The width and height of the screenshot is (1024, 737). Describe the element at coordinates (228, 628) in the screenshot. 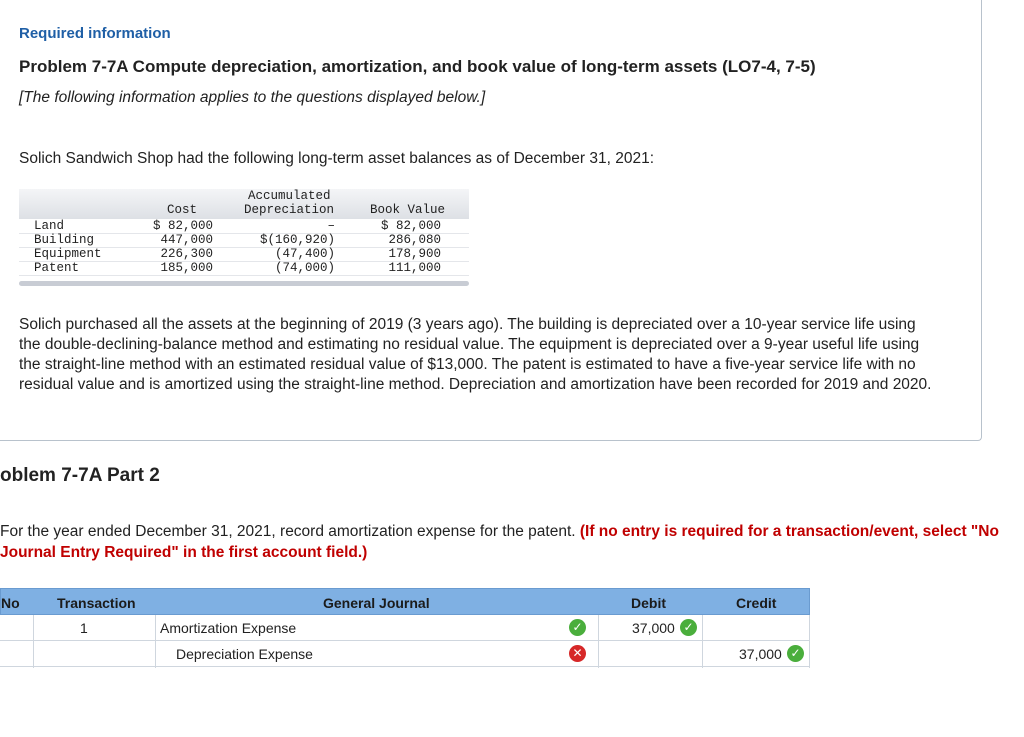

I see `account-field: Amortization Expense` at that location.